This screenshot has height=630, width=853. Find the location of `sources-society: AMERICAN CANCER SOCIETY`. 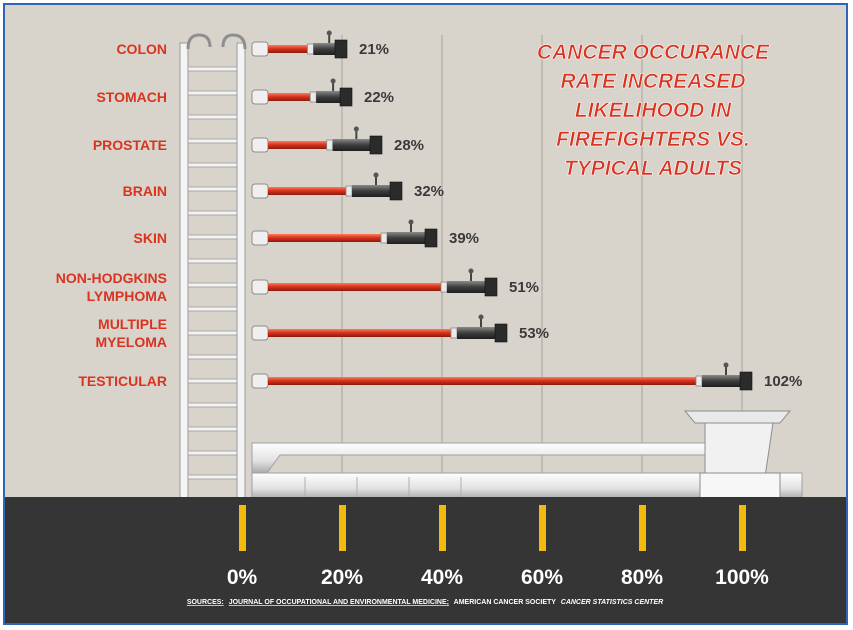

sources-society: AMERICAN CANCER SOCIETY is located at coordinates (505, 602).